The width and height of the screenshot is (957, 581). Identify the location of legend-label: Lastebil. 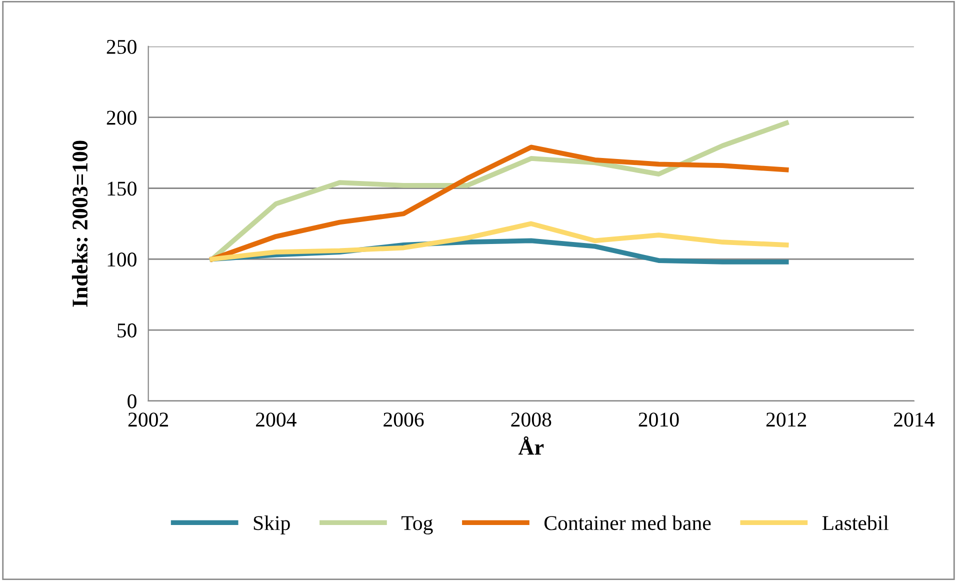
(855, 522).